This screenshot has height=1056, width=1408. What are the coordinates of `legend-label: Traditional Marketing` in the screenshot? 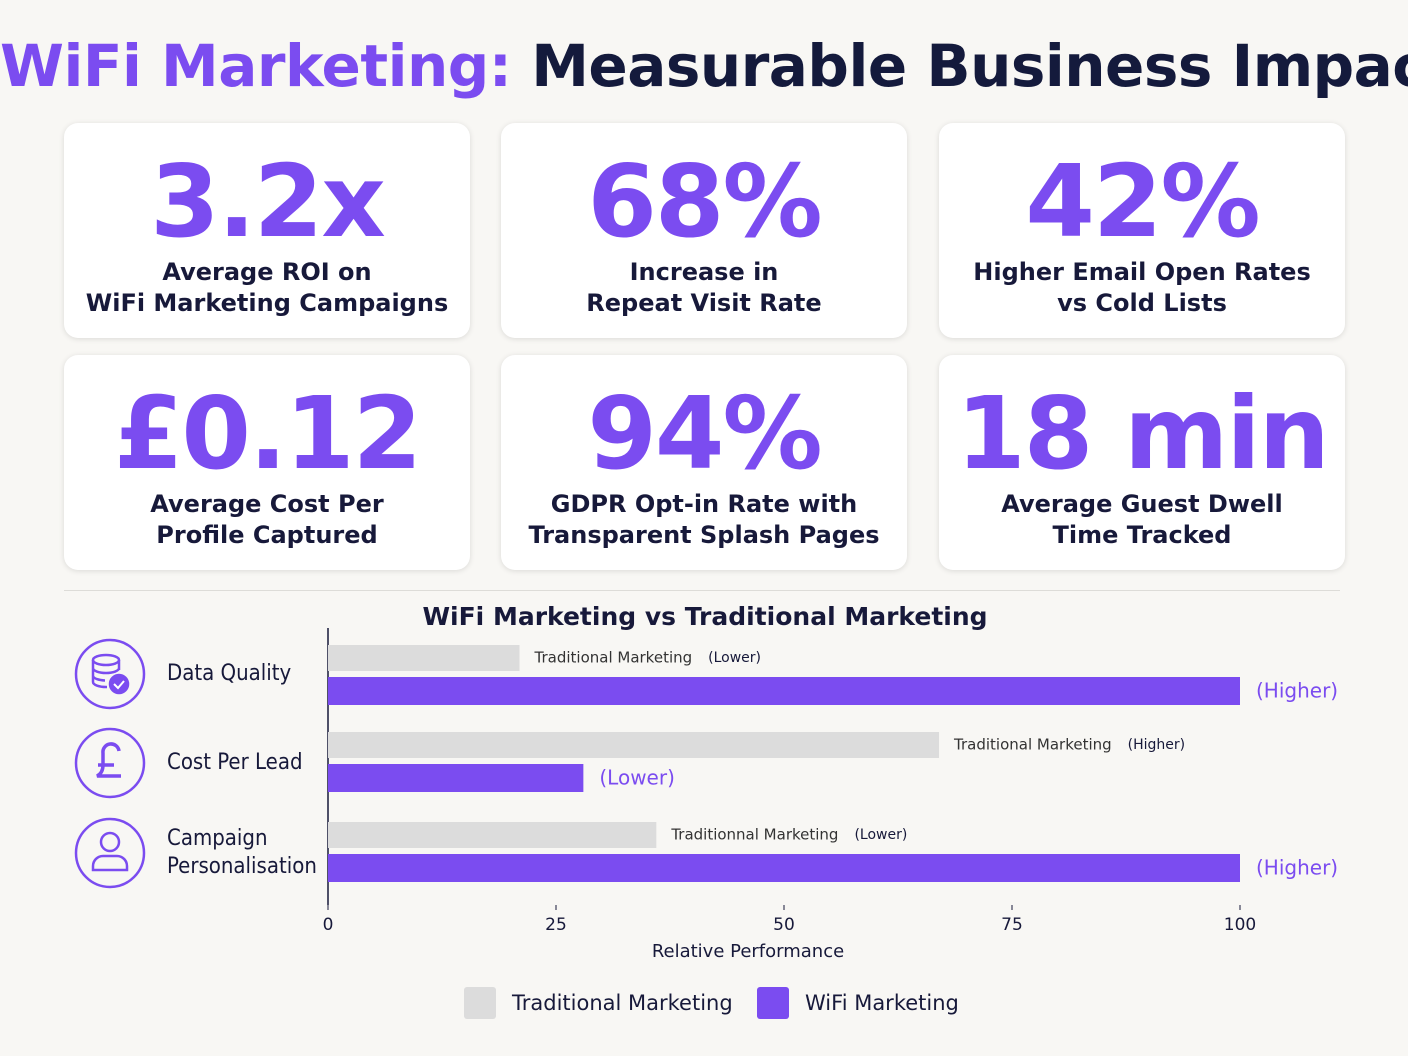 It's located at (622, 1003).